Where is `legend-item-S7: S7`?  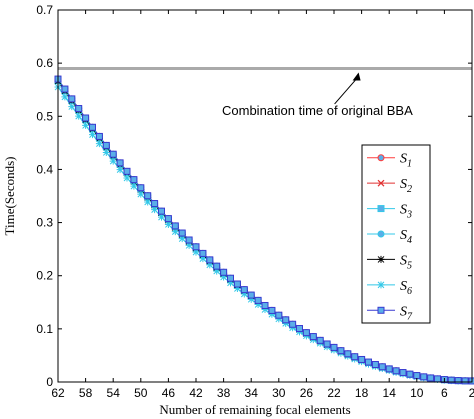 legend-item-S7: S7 is located at coordinates (390, 313).